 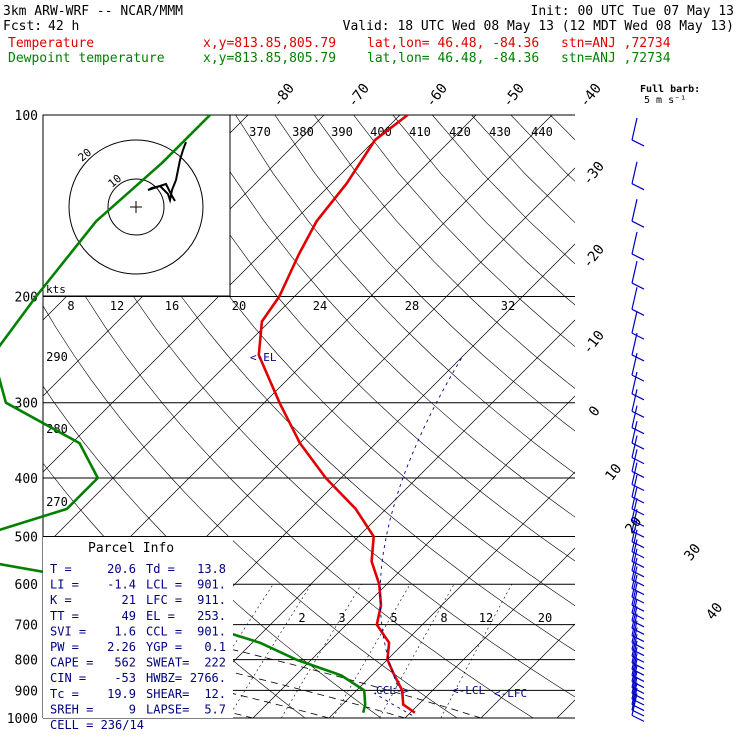 I want to click on parcel-row-value-2: 901., so click(x=211, y=585).